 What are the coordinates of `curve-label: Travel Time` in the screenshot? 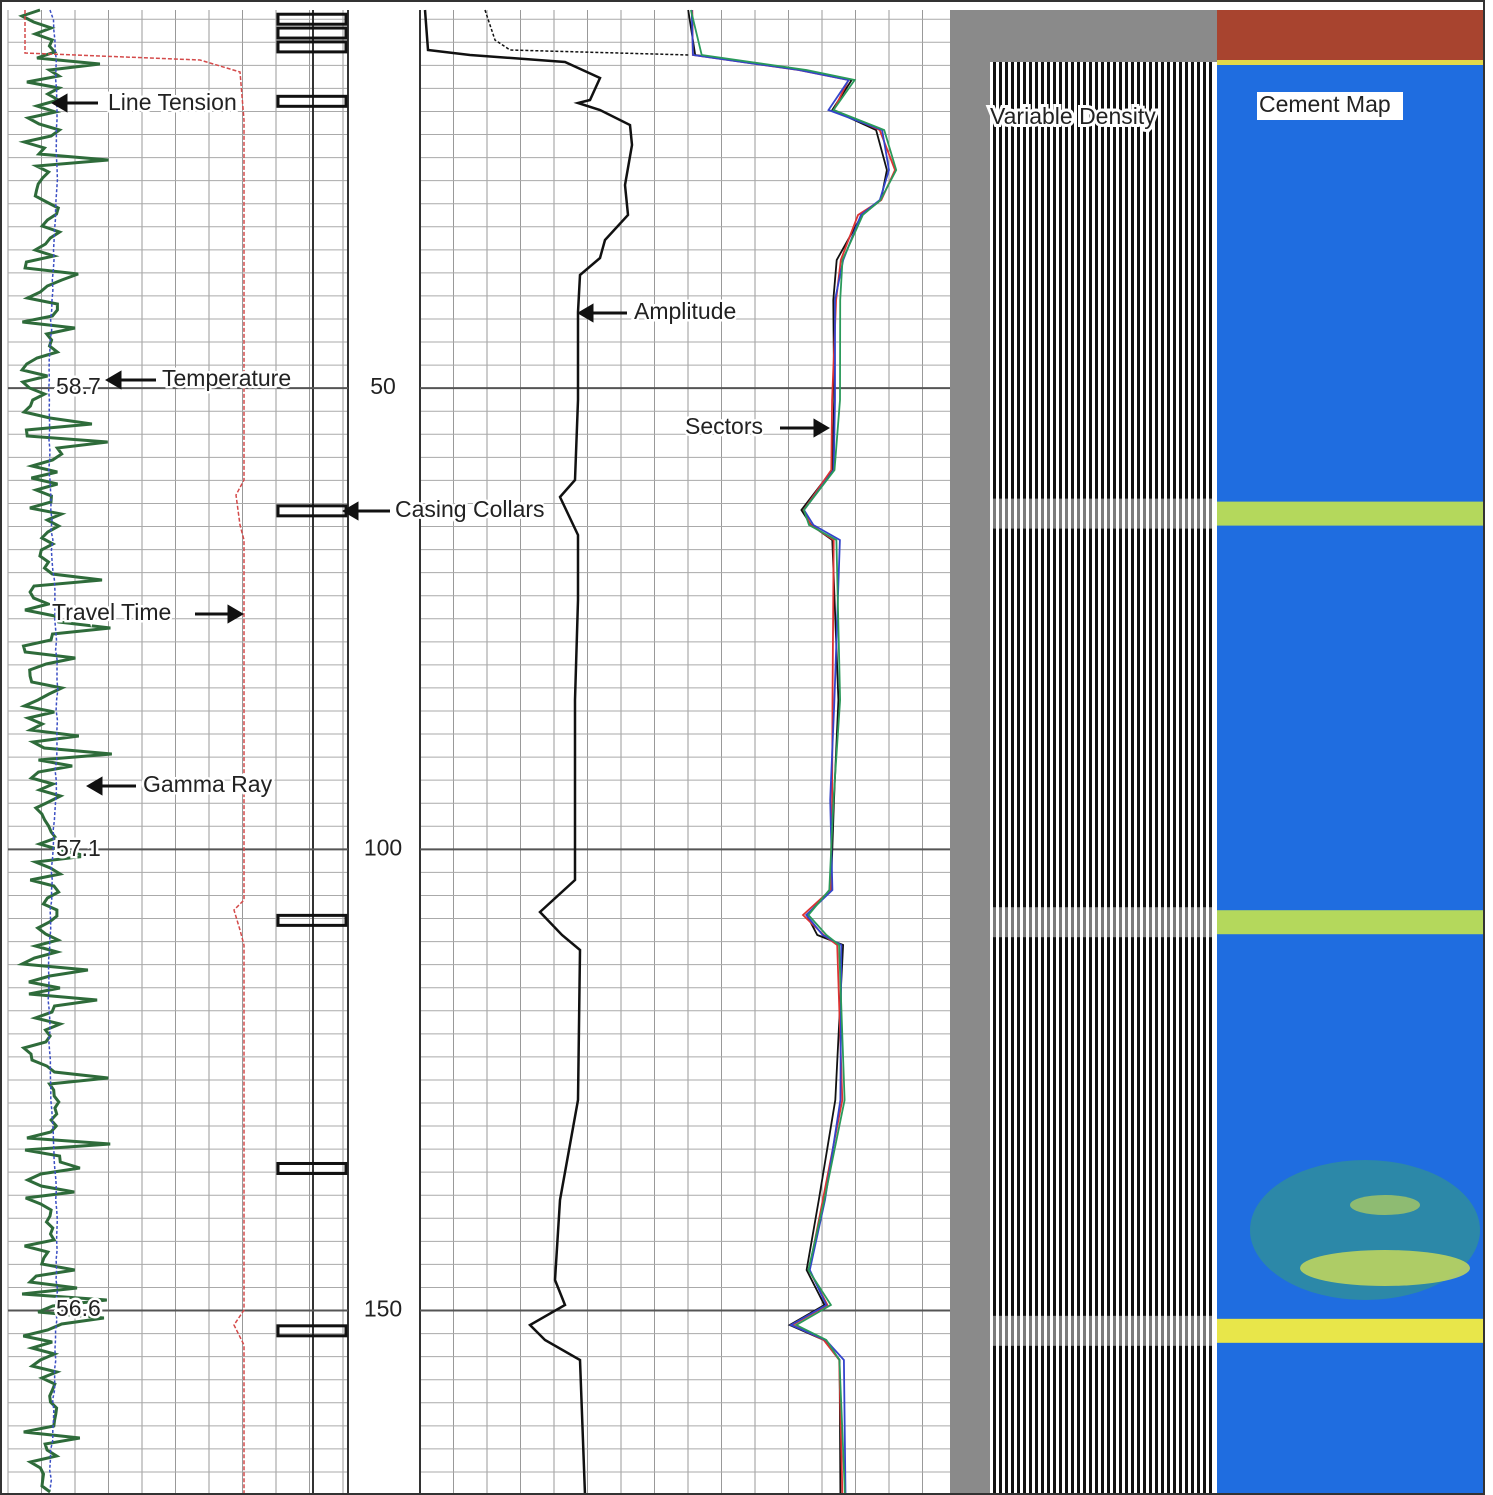 It's located at (111, 612).